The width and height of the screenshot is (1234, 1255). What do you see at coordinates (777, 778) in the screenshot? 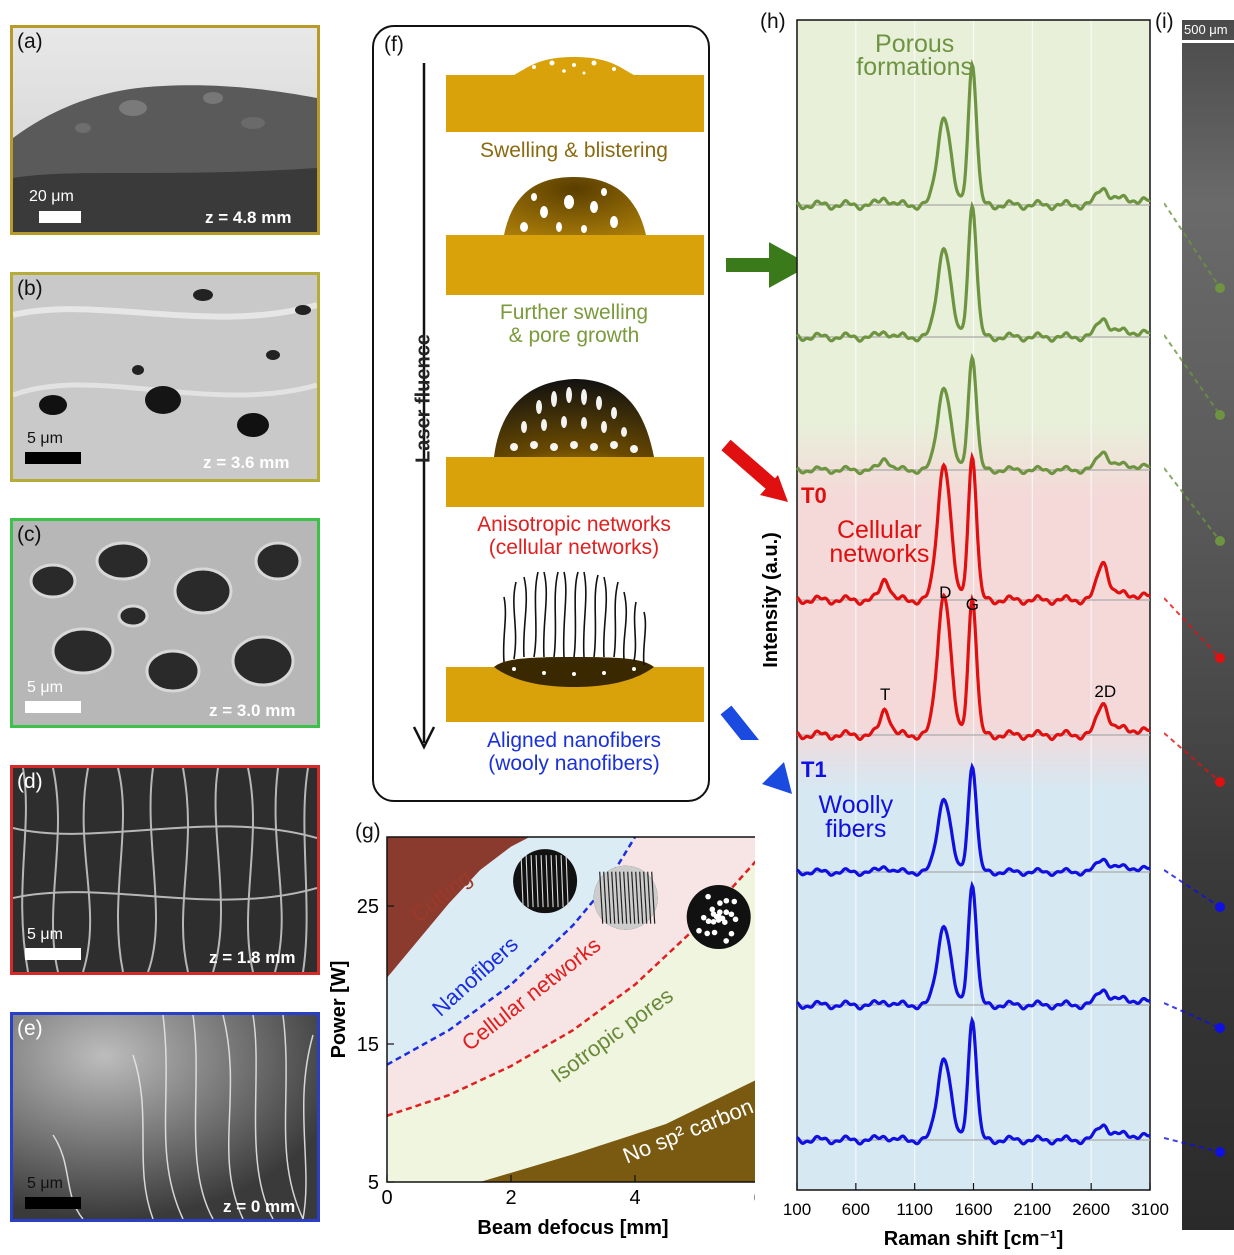
I see `arrow-blue-head` at bounding box center [777, 778].